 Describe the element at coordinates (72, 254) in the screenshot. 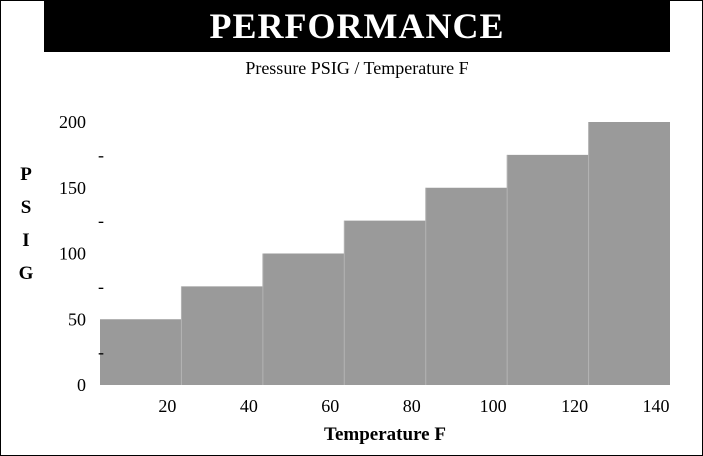

I see `y-tick-label: 100` at that location.